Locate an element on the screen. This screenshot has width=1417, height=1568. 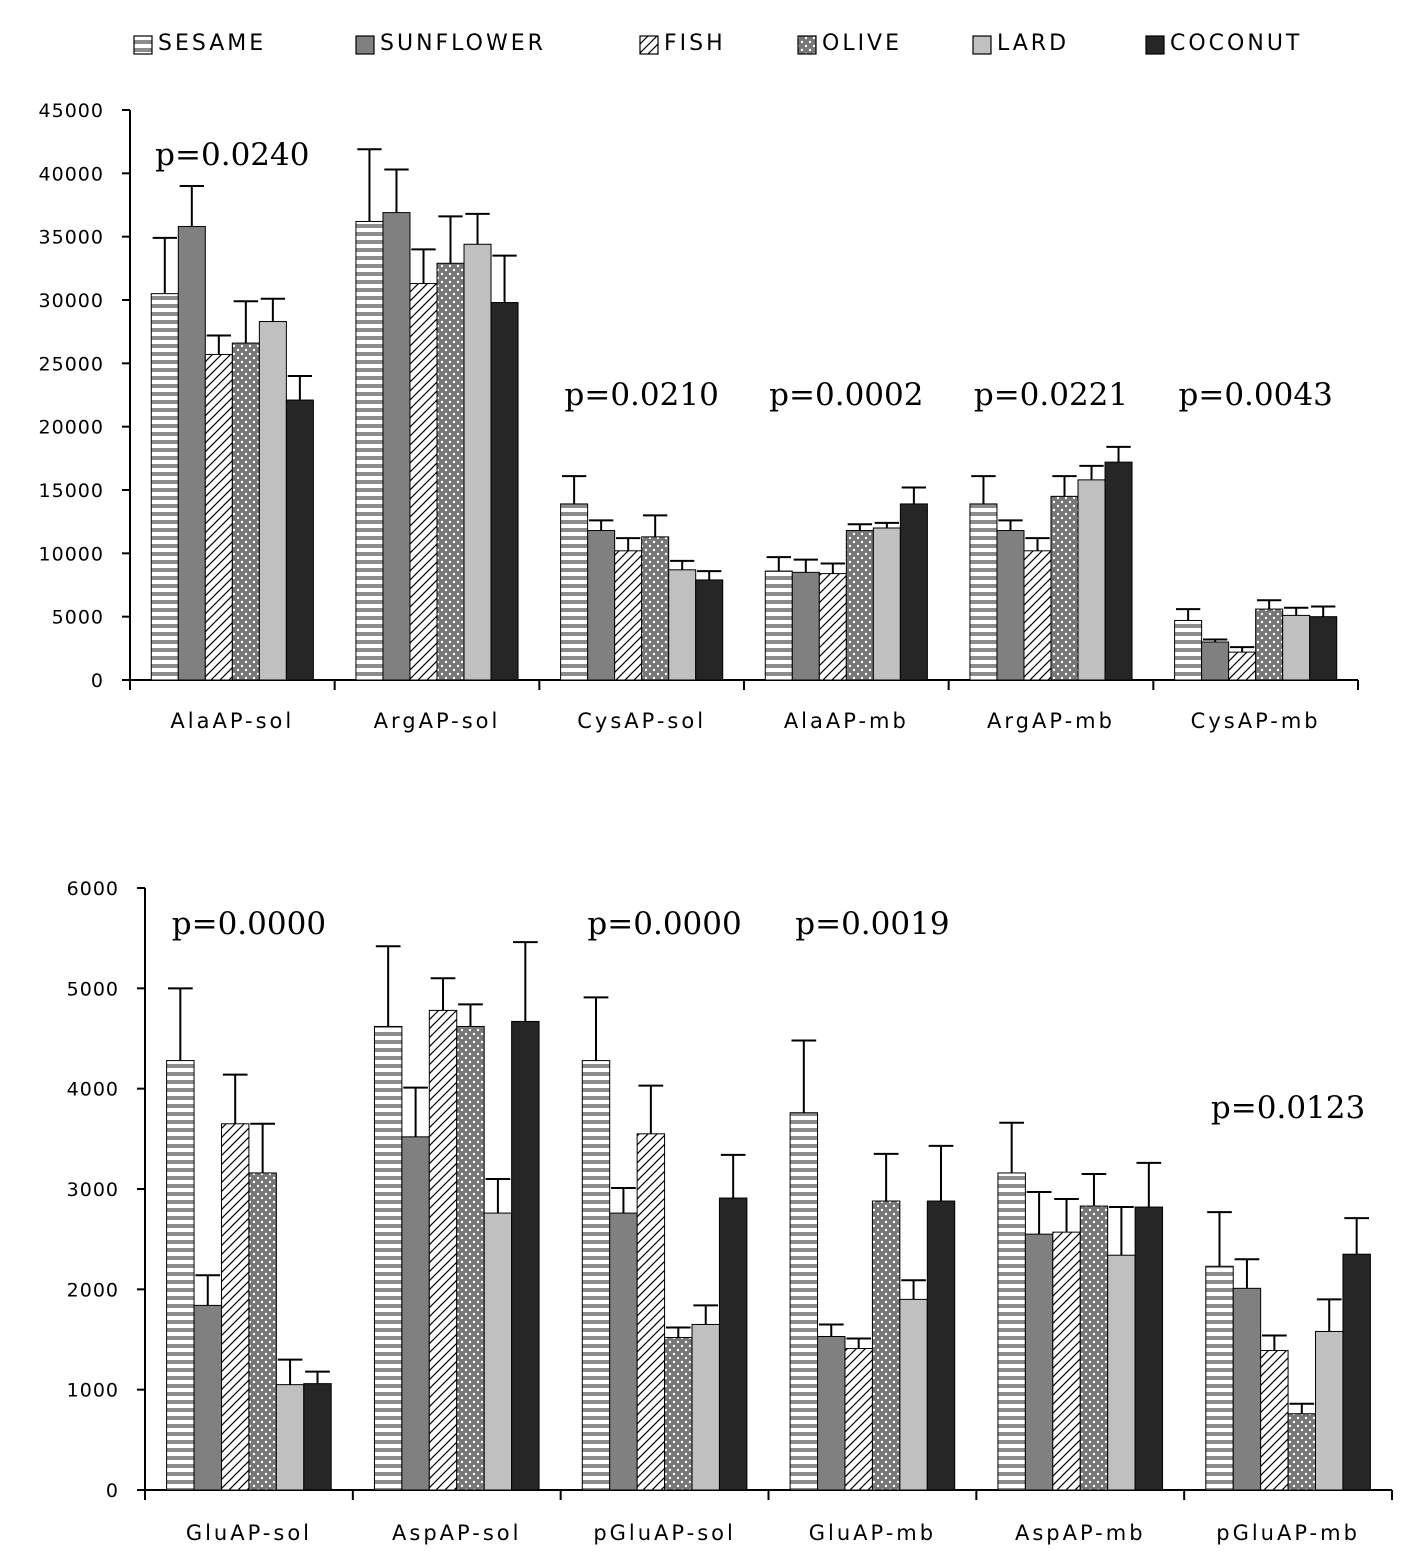
y-tick-label: 0 is located at coordinates (112, 1491).